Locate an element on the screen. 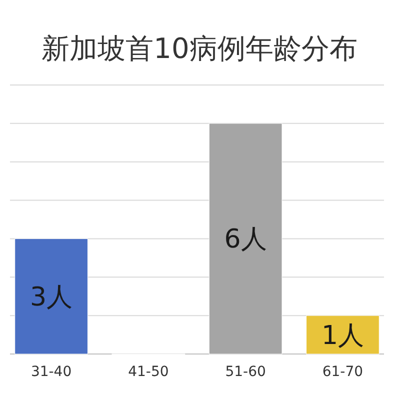 This screenshot has width=399, height=414. chart-title: 新加坡首10病例年龄分布 is located at coordinates (200, 48).